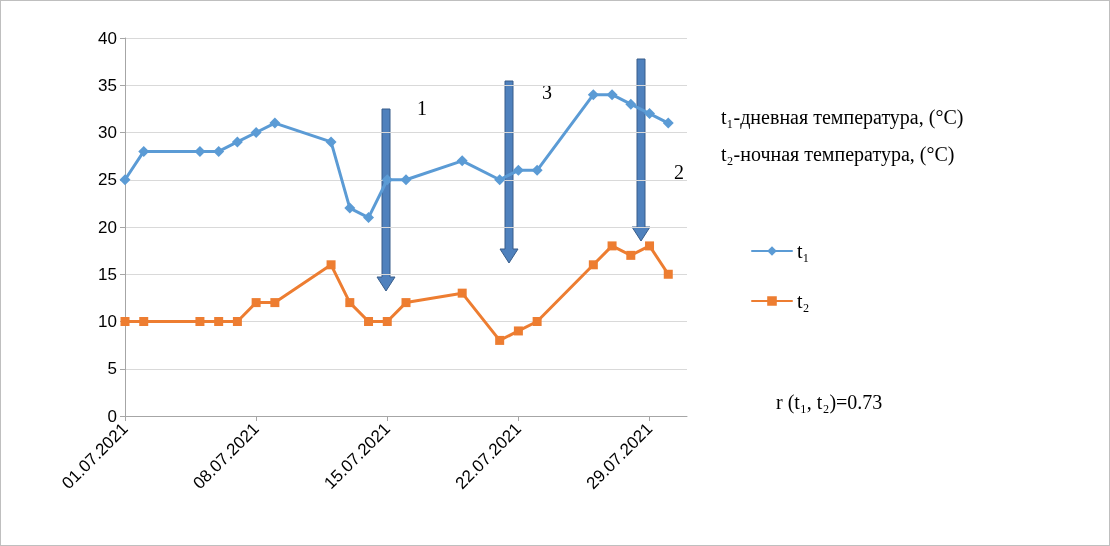  What do you see at coordinates (107, 85) in the screenshot?
I see `y-tick-label: 35` at bounding box center [107, 85].